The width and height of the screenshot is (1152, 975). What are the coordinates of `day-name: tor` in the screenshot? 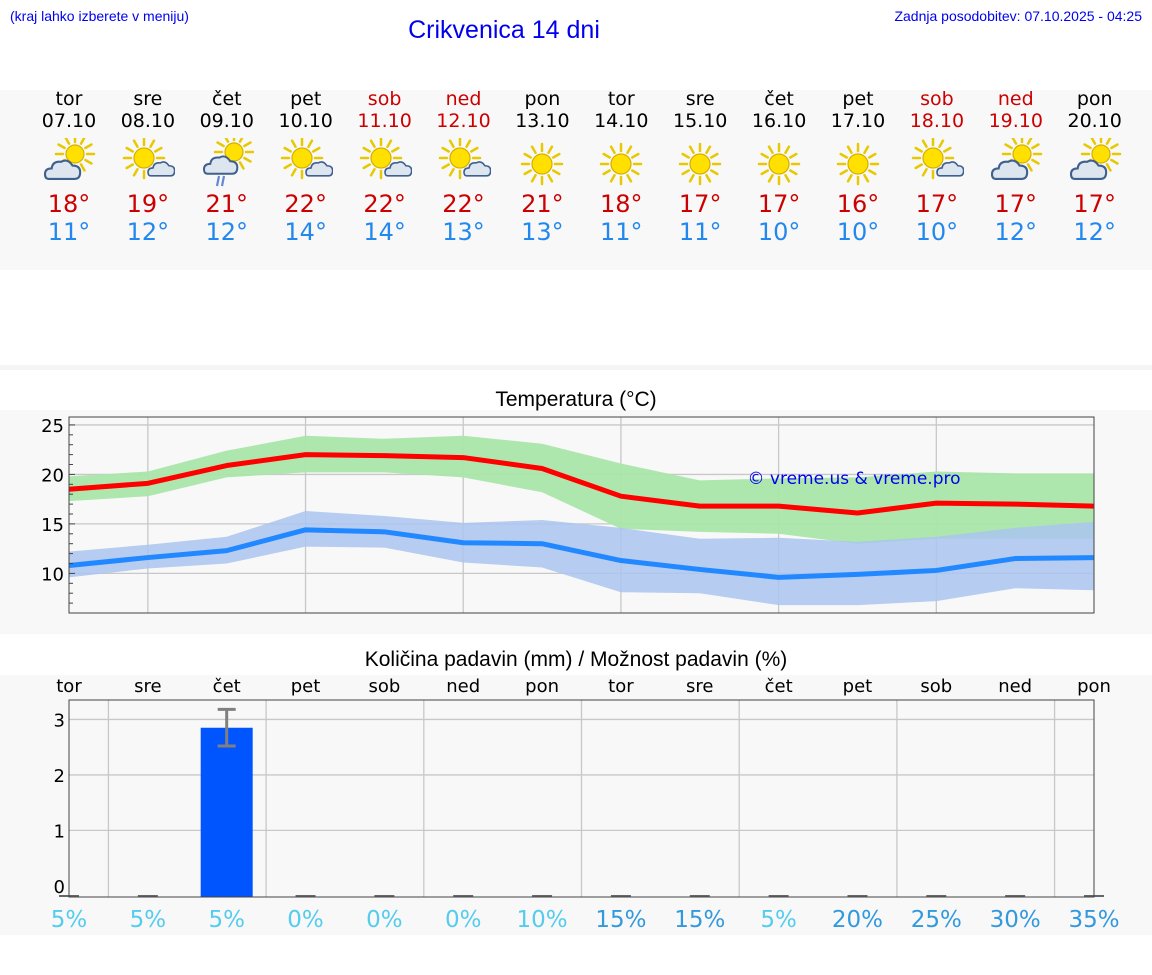 It's located at (69, 99).